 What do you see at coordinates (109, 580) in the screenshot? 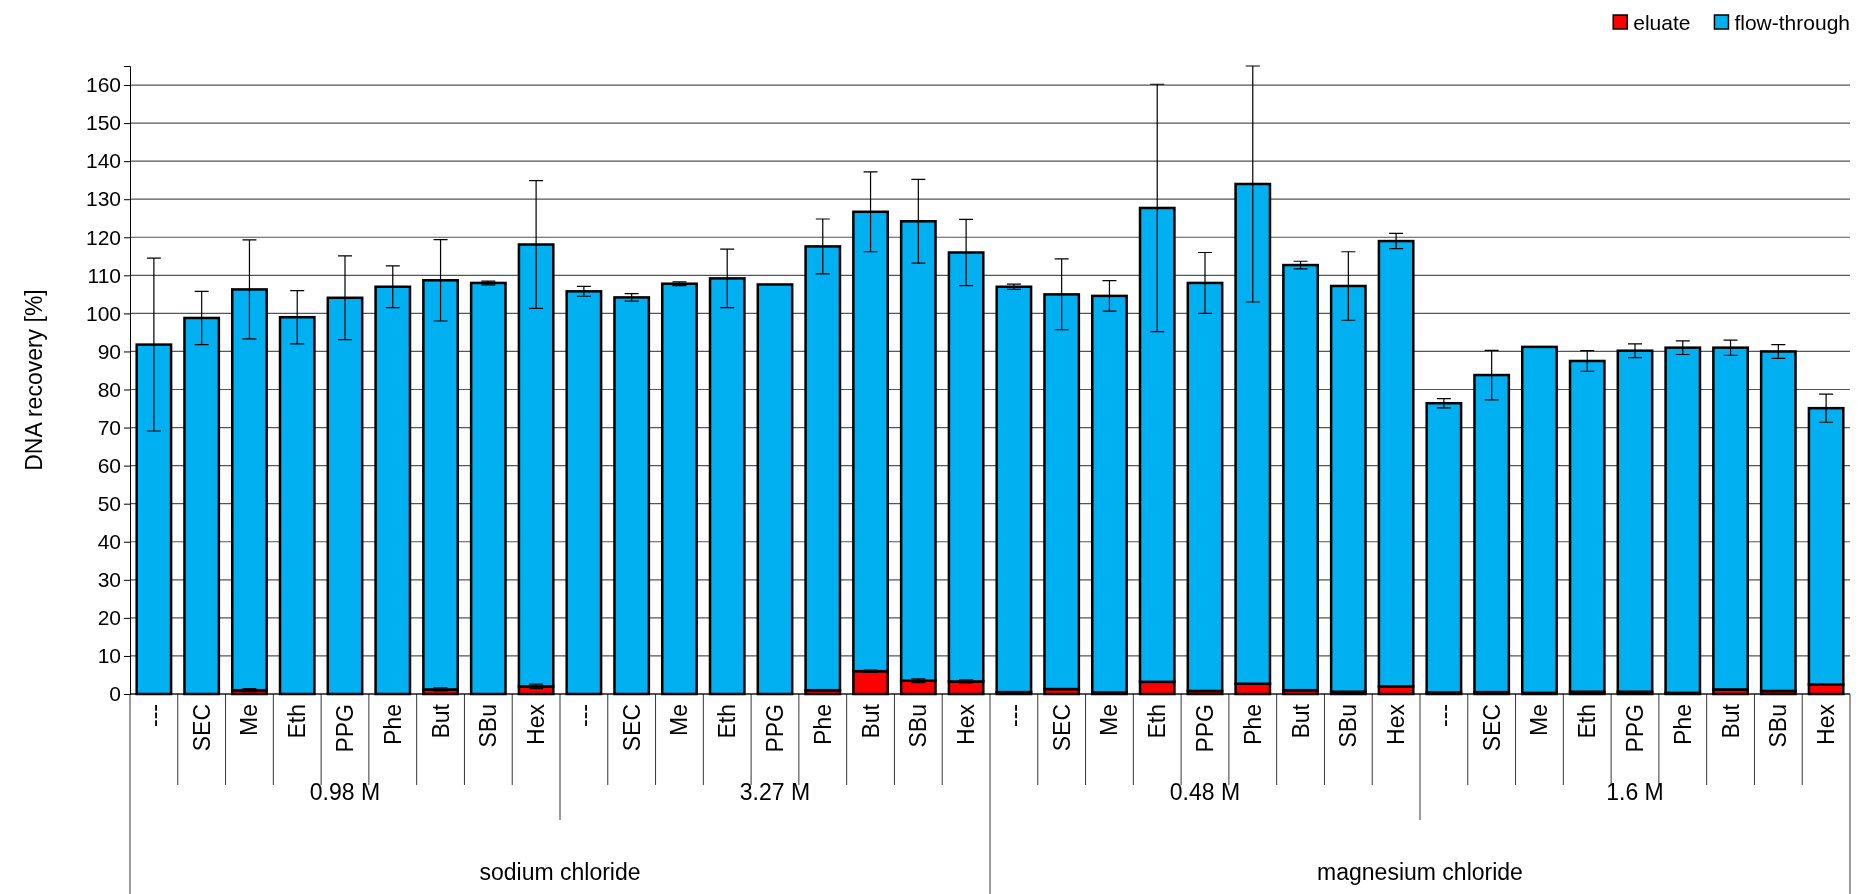
I see `y-tick-label: 30` at bounding box center [109, 580].